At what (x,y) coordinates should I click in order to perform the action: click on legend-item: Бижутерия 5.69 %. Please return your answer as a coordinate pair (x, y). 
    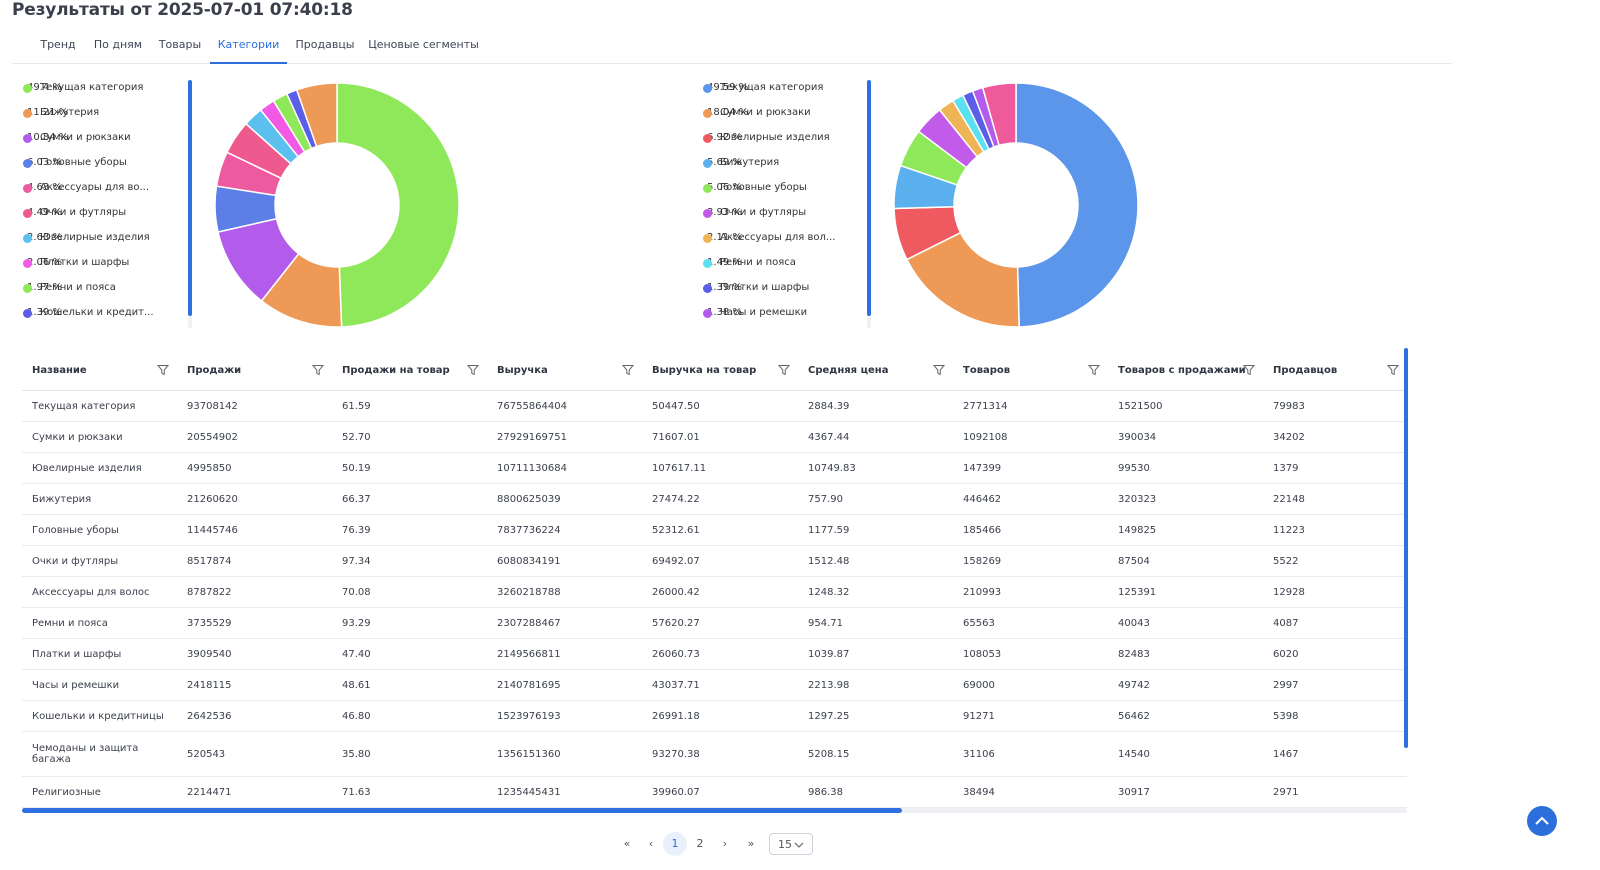
    Looking at the image, I should click on (785, 167).